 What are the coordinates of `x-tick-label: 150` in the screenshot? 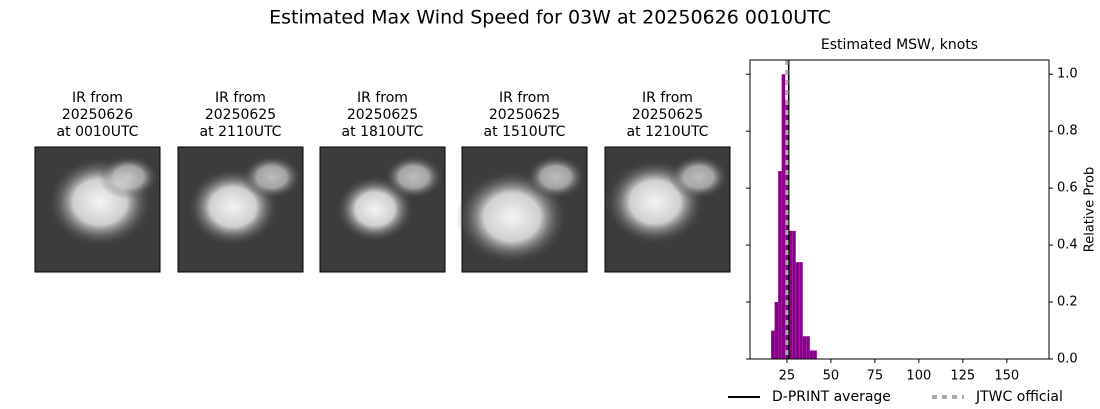 It's located at (1006, 376).